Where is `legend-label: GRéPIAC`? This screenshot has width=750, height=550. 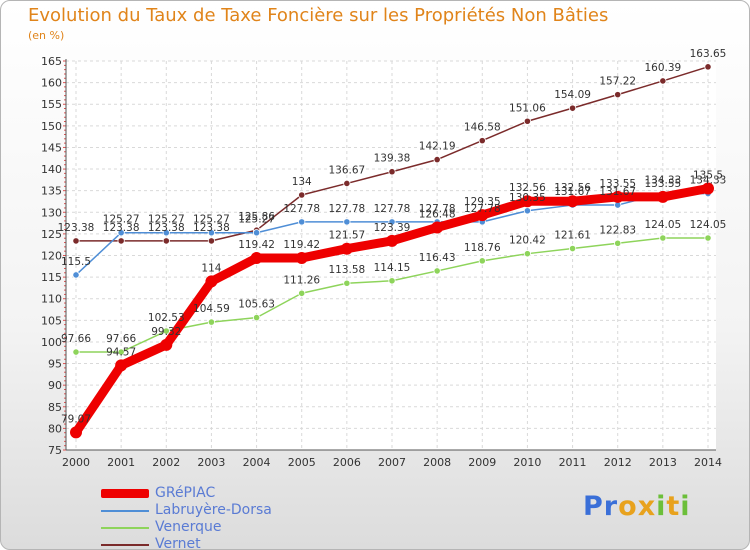
legend-label: GRéPIAC is located at coordinates (185, 493).